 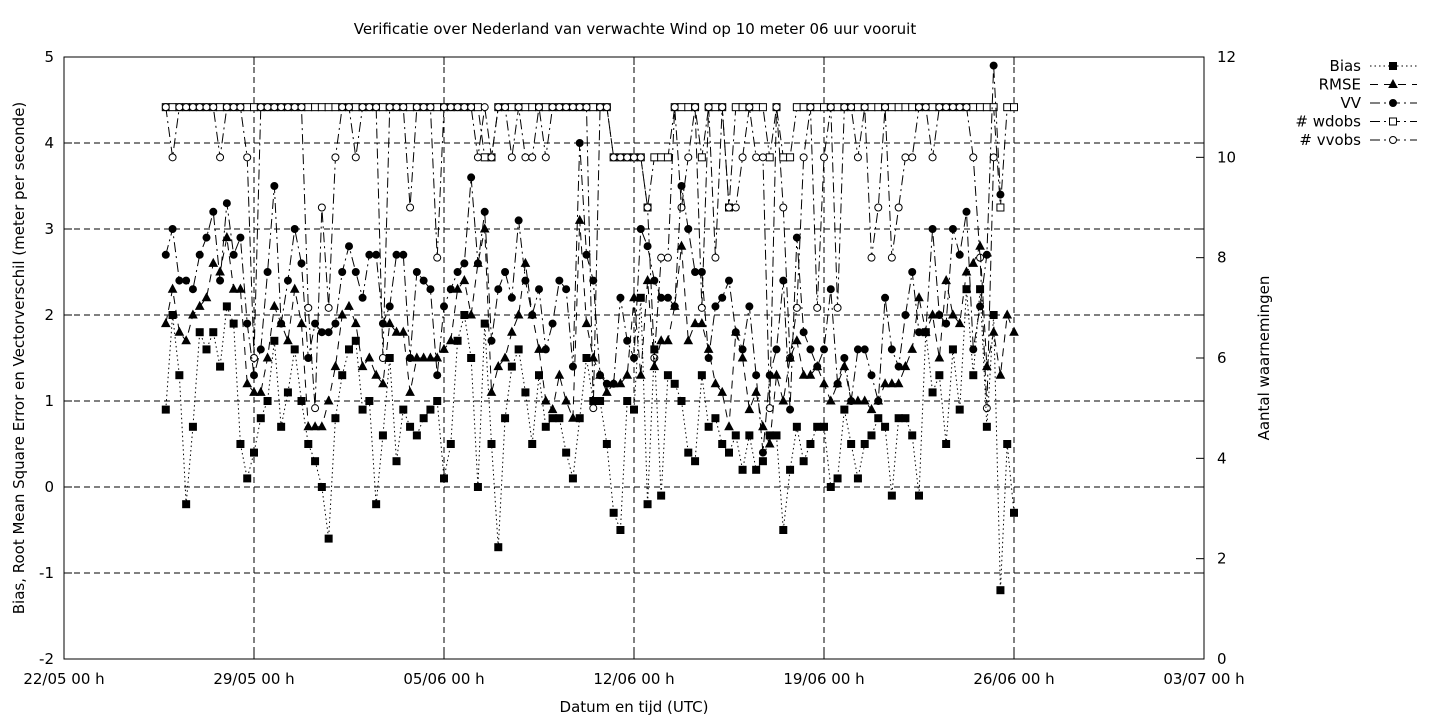 What do you see at coordinates (443, 679) in the screenshot?
I see `x-tick-label: 05/06 00 h` at bounding box center [443, 679].